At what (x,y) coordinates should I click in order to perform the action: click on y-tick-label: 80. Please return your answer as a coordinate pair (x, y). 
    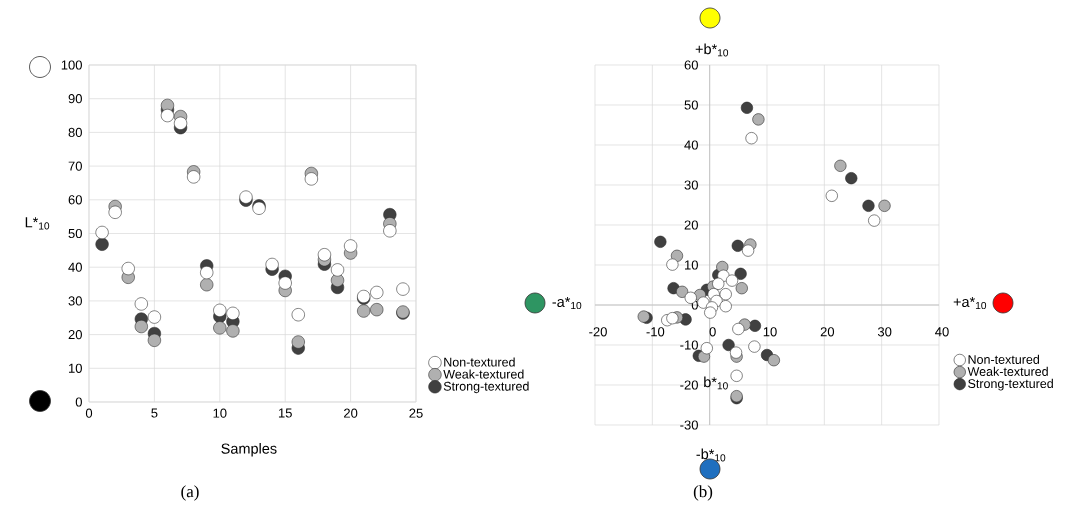
    Looking at the image, I should click on (75, 132).